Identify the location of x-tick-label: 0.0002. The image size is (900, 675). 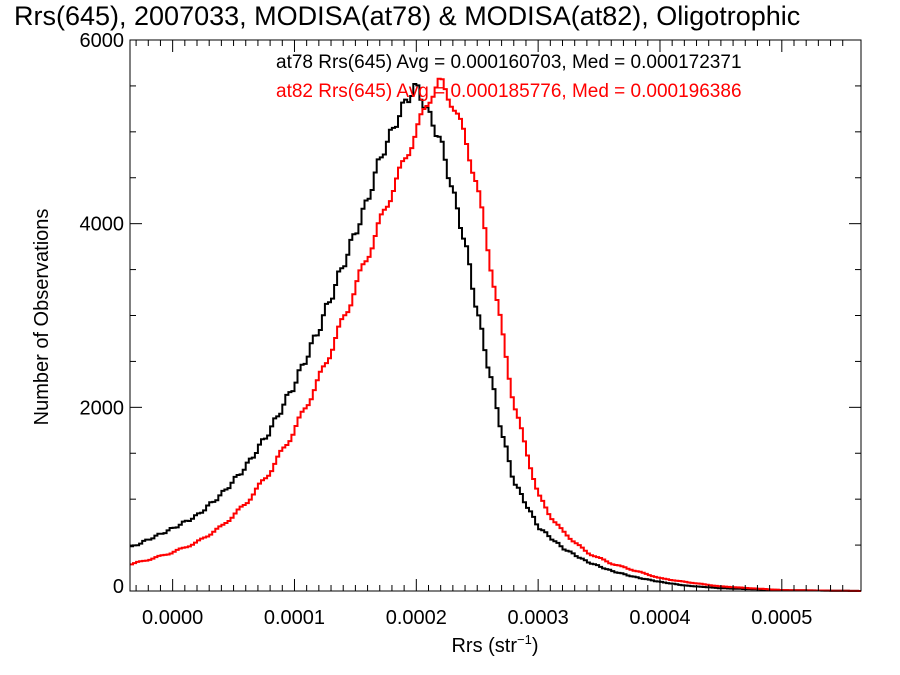
(416, 618).